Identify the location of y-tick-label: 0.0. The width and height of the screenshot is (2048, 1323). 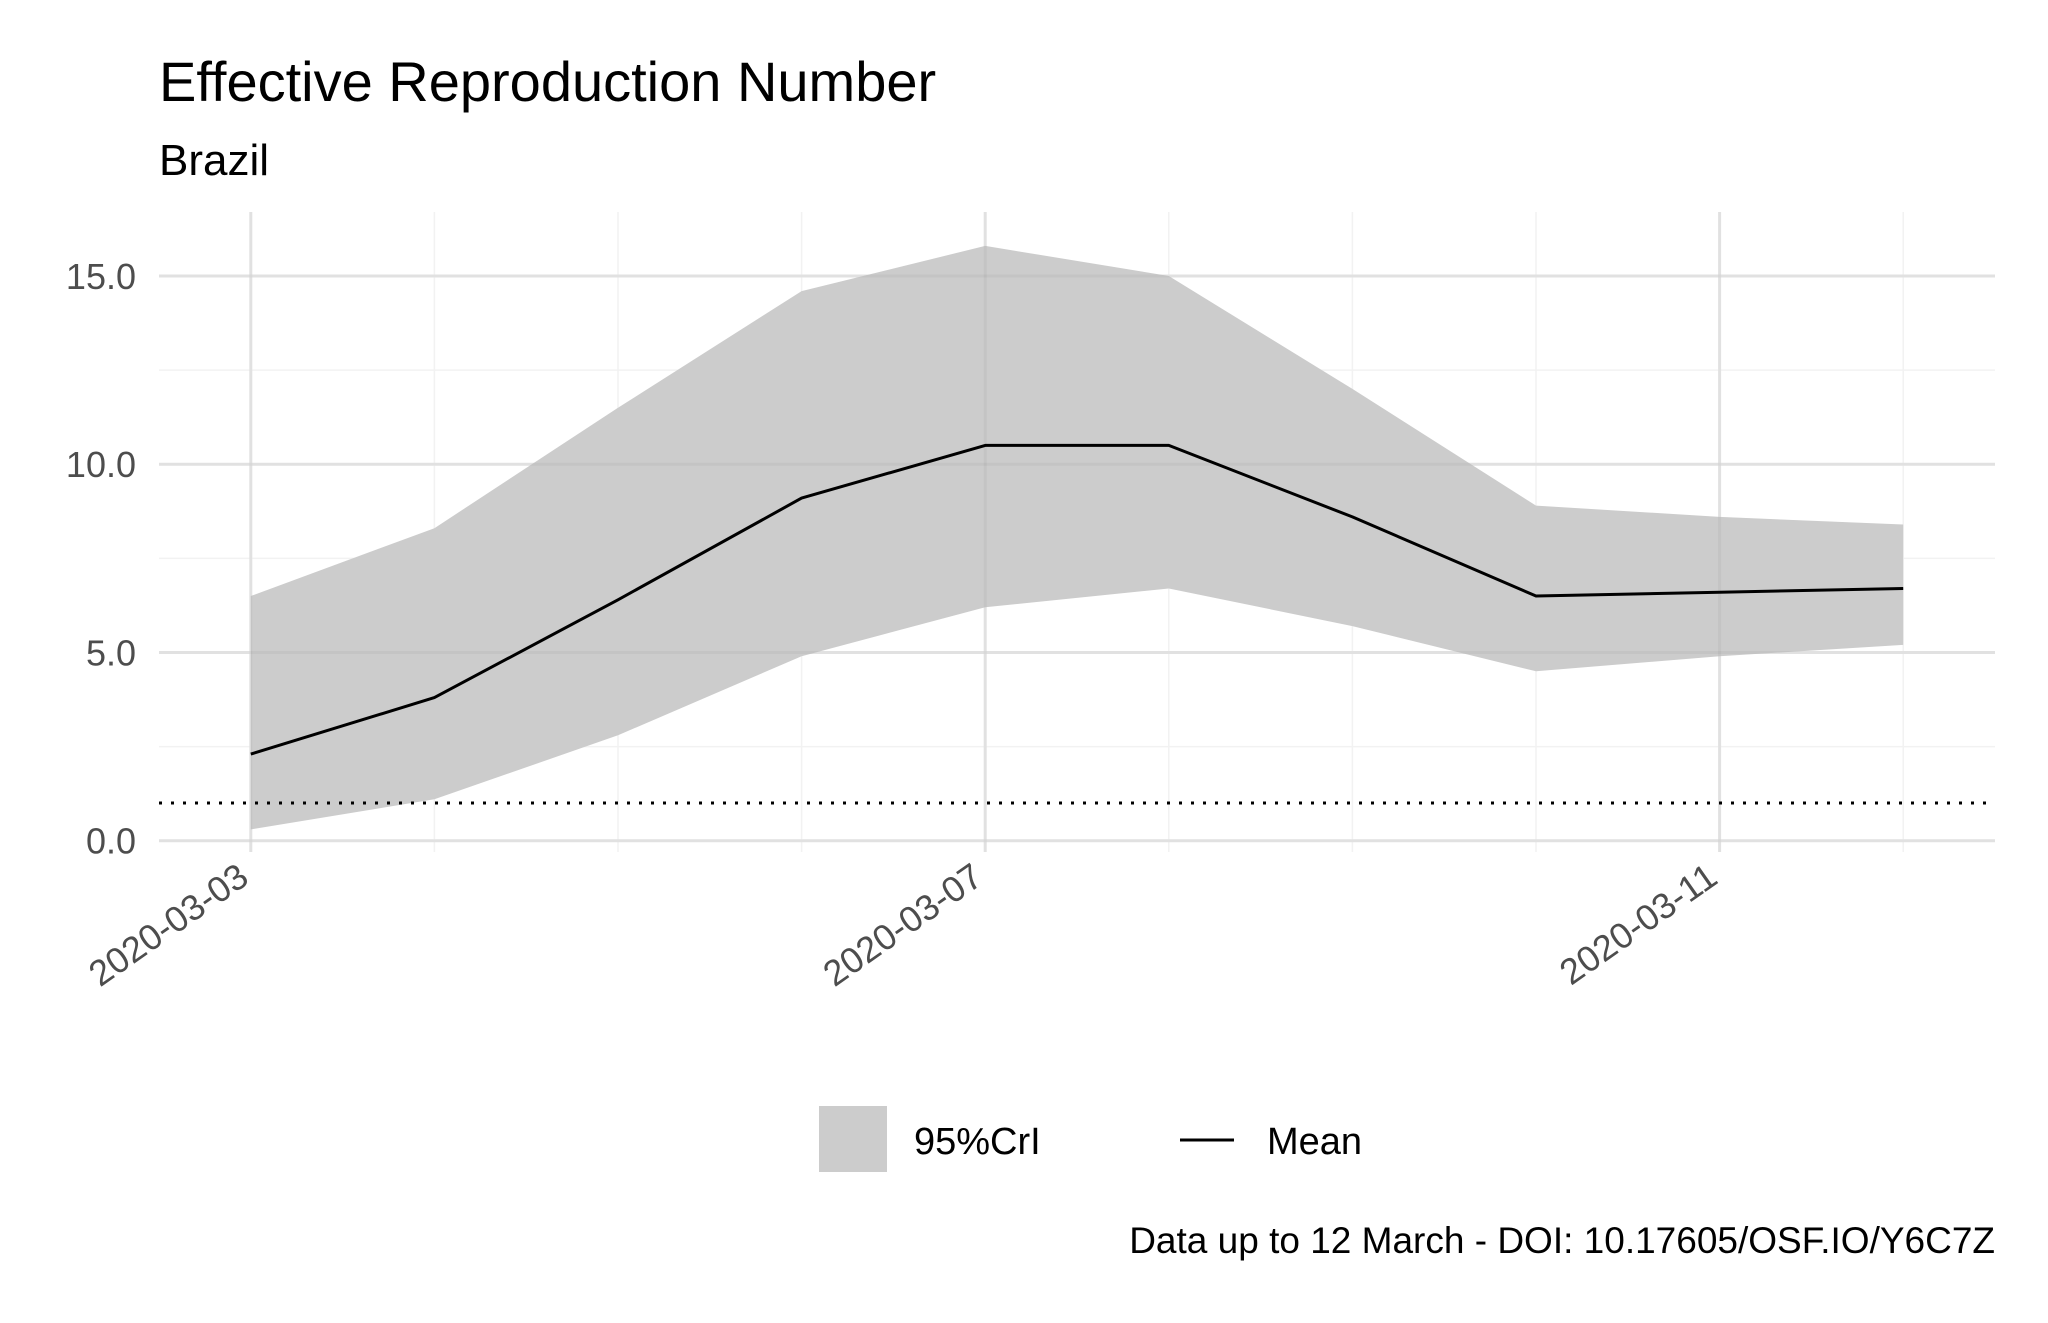
(111, 841).